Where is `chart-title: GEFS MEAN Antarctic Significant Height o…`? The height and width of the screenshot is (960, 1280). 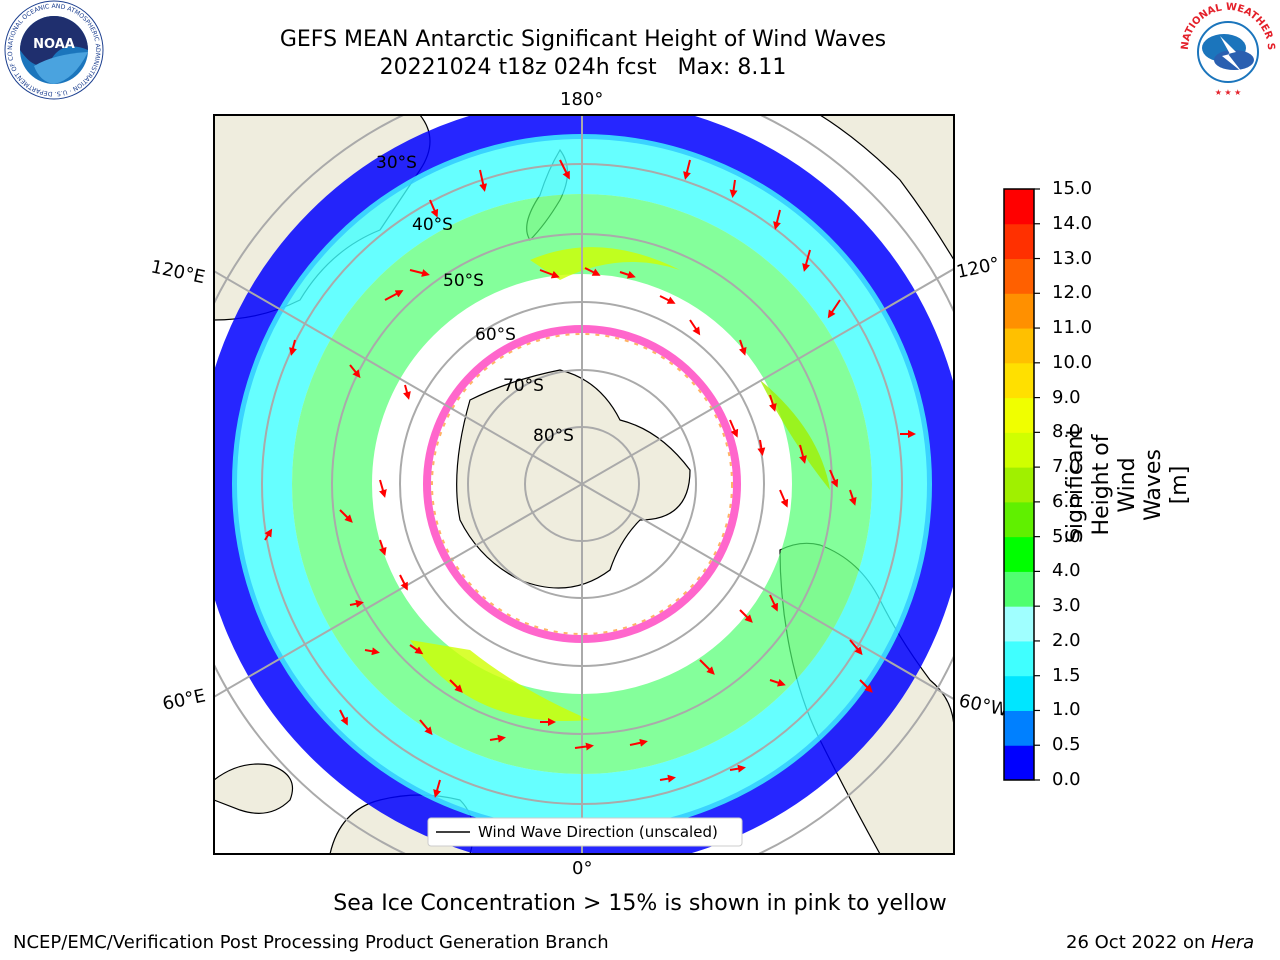 chart-title: GEFS MEAN Antarctic Significant Height o… is located at coordinates (583, 39).